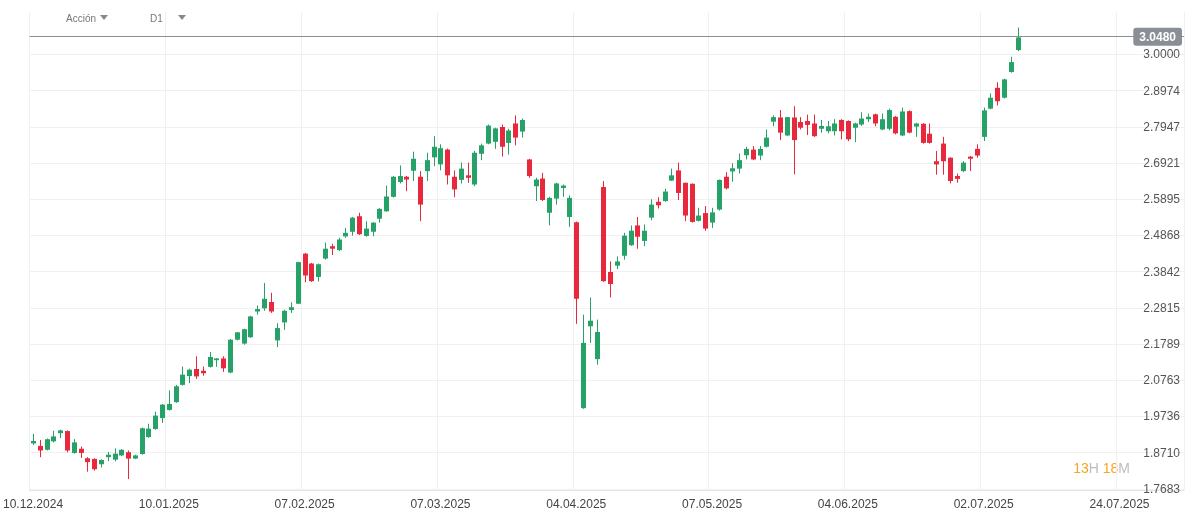 This screenshot has height=515, width=1200. What do you see at coordinates (1162, 126) in the screenshot?
I see `y-tick-label: 2.7947` at bounding box center [1162, 126].